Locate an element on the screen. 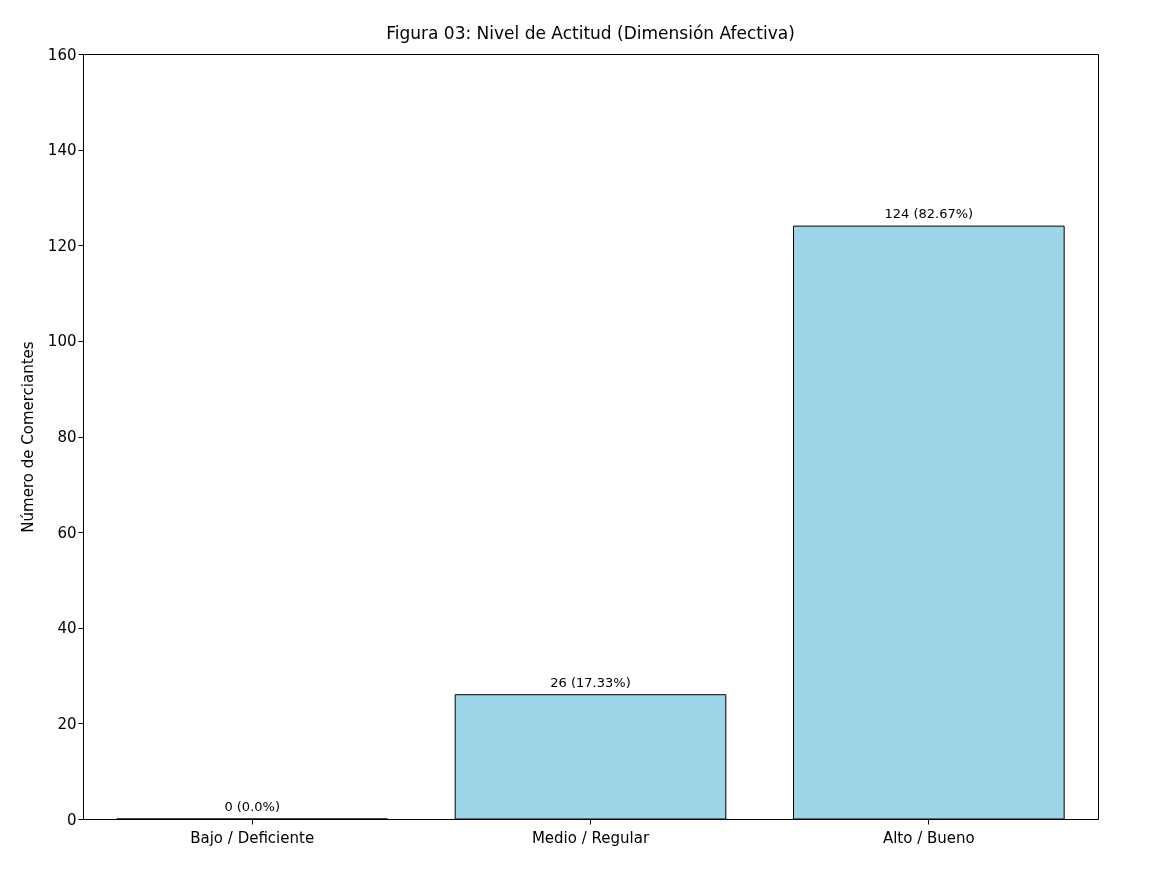 This screenshot has width=1176, height=883. y-tick-label: 40 is located at coordinates (67, 628).